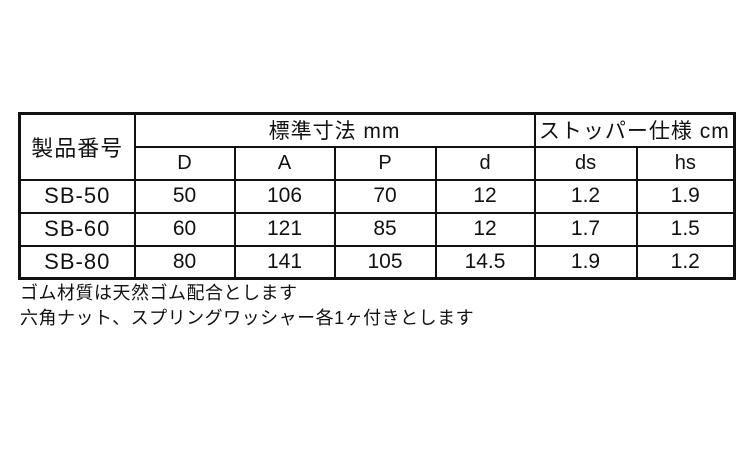 The image size is (750, 450). What do you see at coordinates (634, 130) in the screenshot?
I see `stopper-spec-header: ストッパー仕様 cm` at bounding box center [634, 130].